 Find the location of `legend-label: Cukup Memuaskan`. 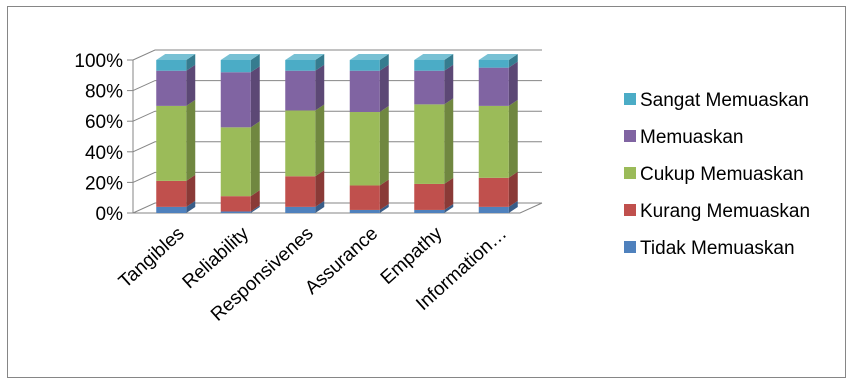

legend-label: Cukup Memuaskan is located at coordinates (722, 174).